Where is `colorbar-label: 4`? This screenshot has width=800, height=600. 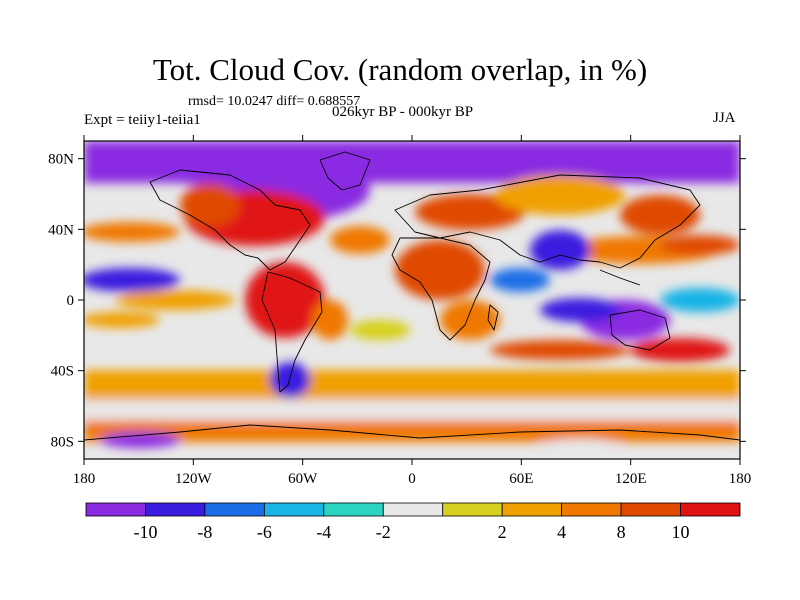
colorbar-label: 4 is located at coordinates (561, 532).